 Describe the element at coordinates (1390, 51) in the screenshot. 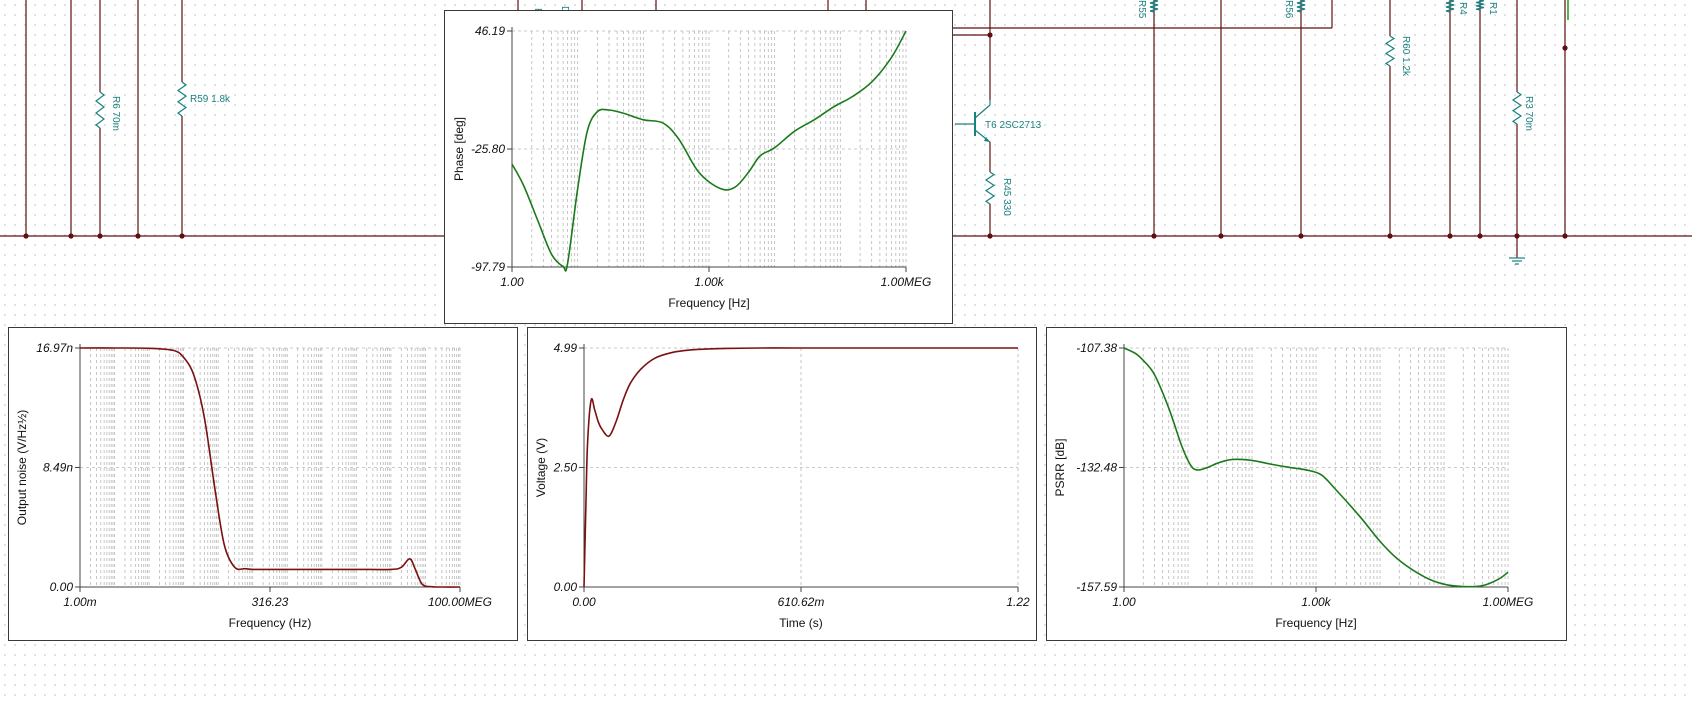

I see `resistor-r60` at that location.